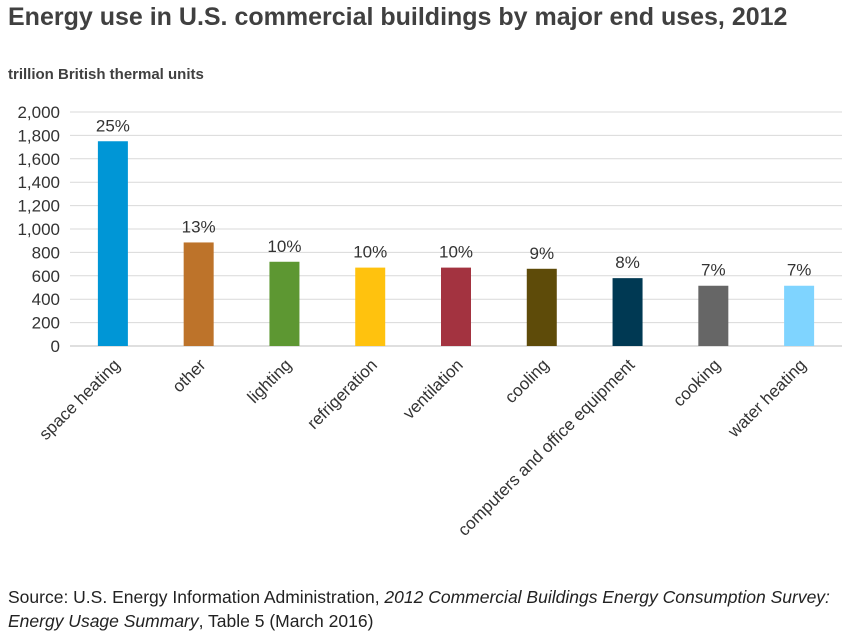 The width and height of the screenshot is (850, 641). I want to click on y-tick-label: 1,000, so click(38, 229).